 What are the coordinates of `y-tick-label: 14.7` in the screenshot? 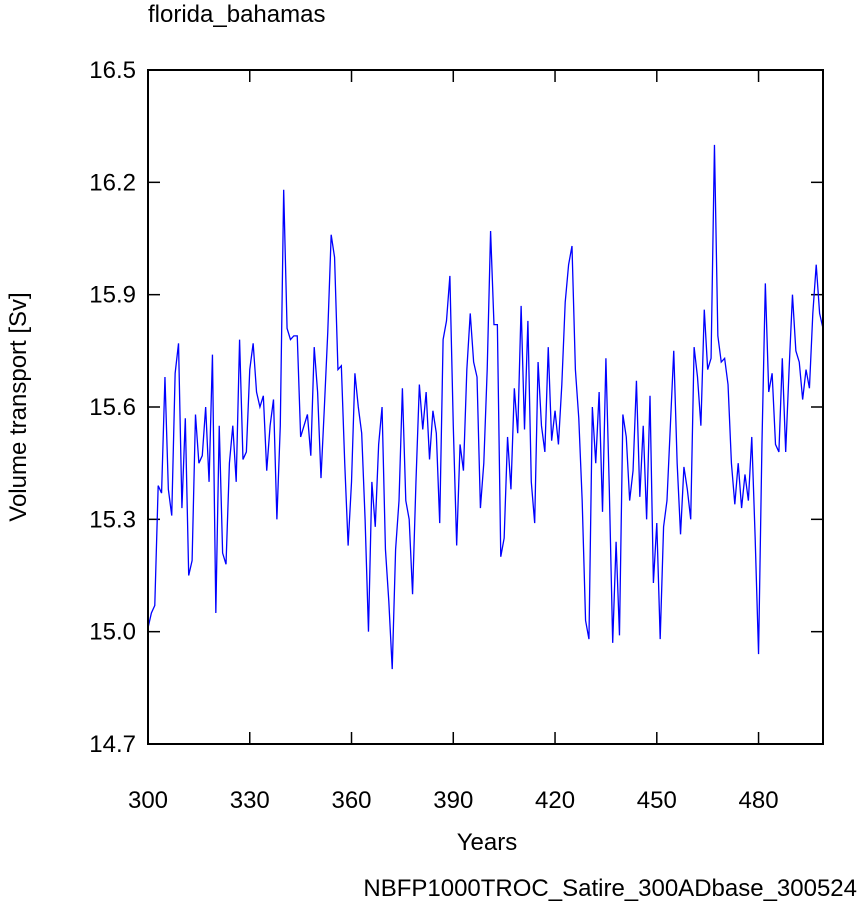 It's located at (112, 744).